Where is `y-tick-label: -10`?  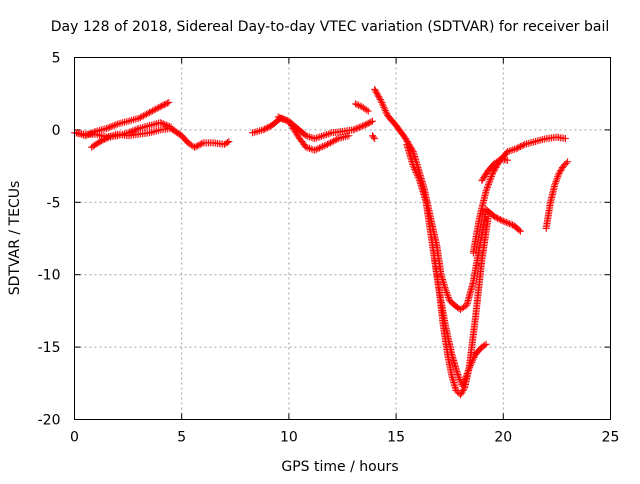
y-tick-label: -10 is located at coordinates (49, 276).